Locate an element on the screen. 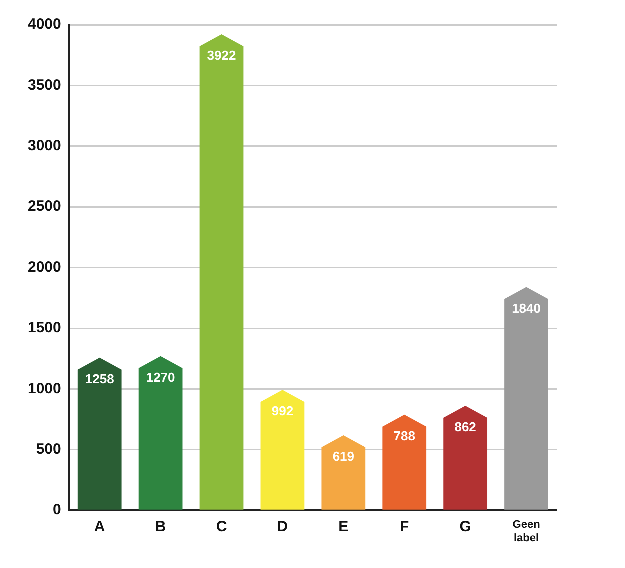  data-label: 862 is located at coordinates (465, 427).